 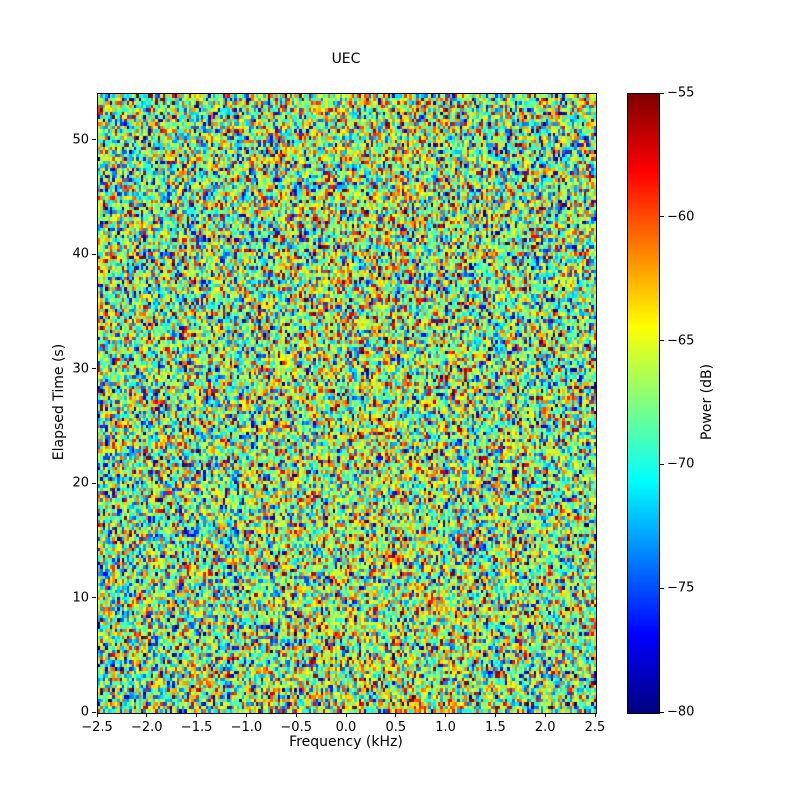 I want to click on x-tick-label: −2.5, so click(x=97, y=727).